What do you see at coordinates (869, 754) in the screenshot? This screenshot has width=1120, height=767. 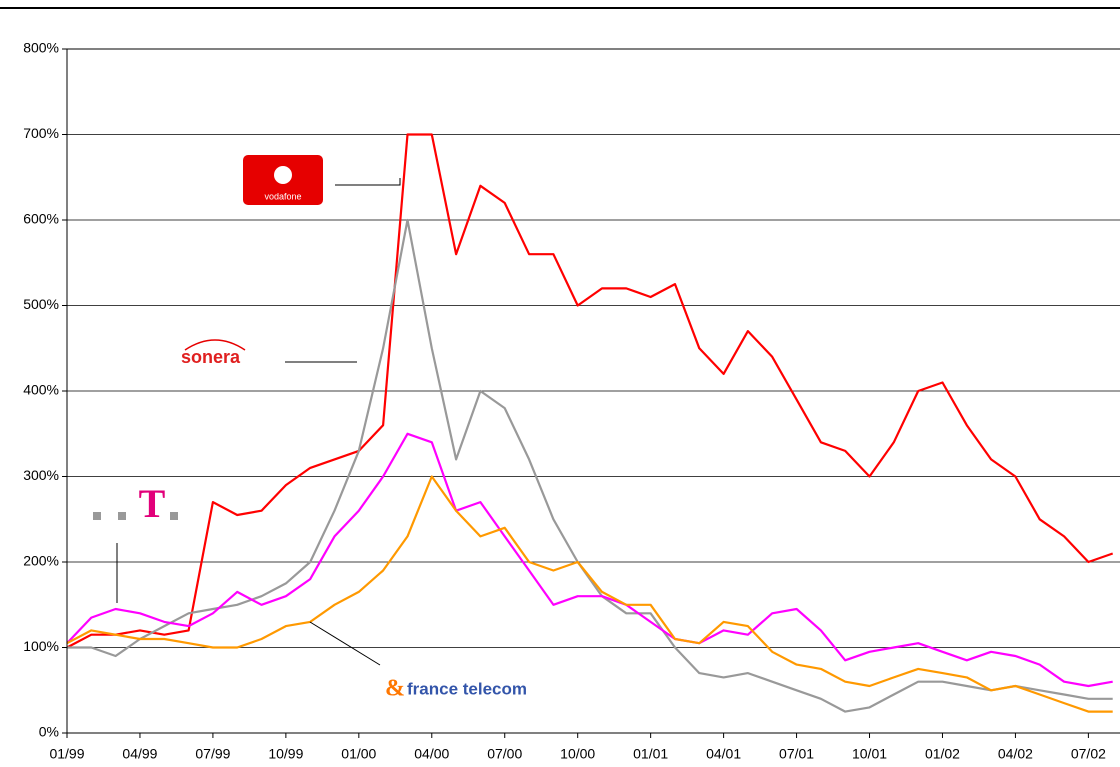 I see `x-tick-label: 10/01` at bounding box center [869, 754].